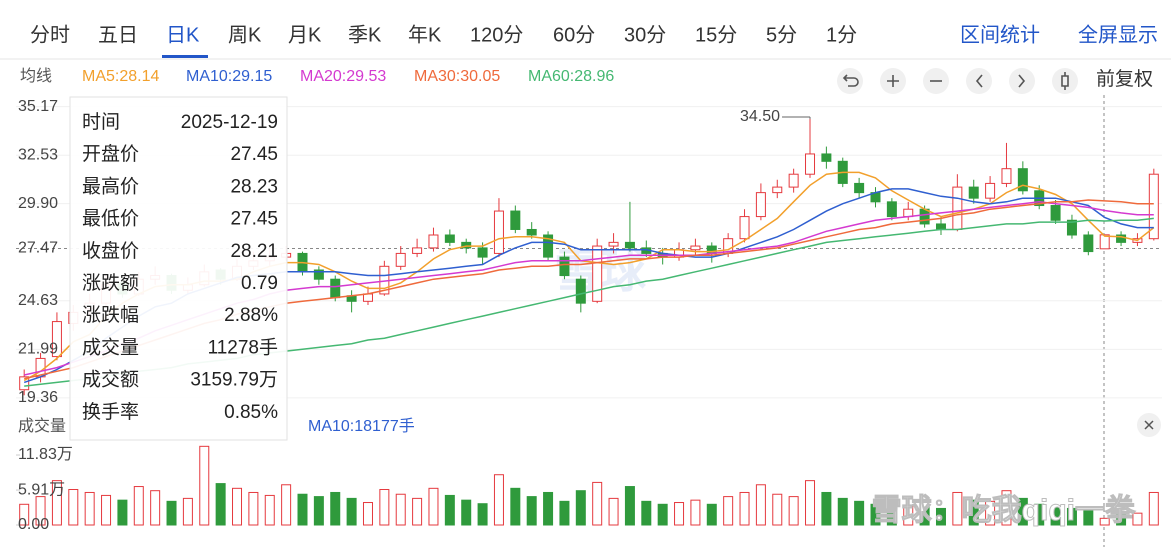 The height and width of the screenshot is (547, 1171). Describe the element at coordinates (343, 76) in the screenshot. I see `ma-legend: MA20:29.53` at that location.